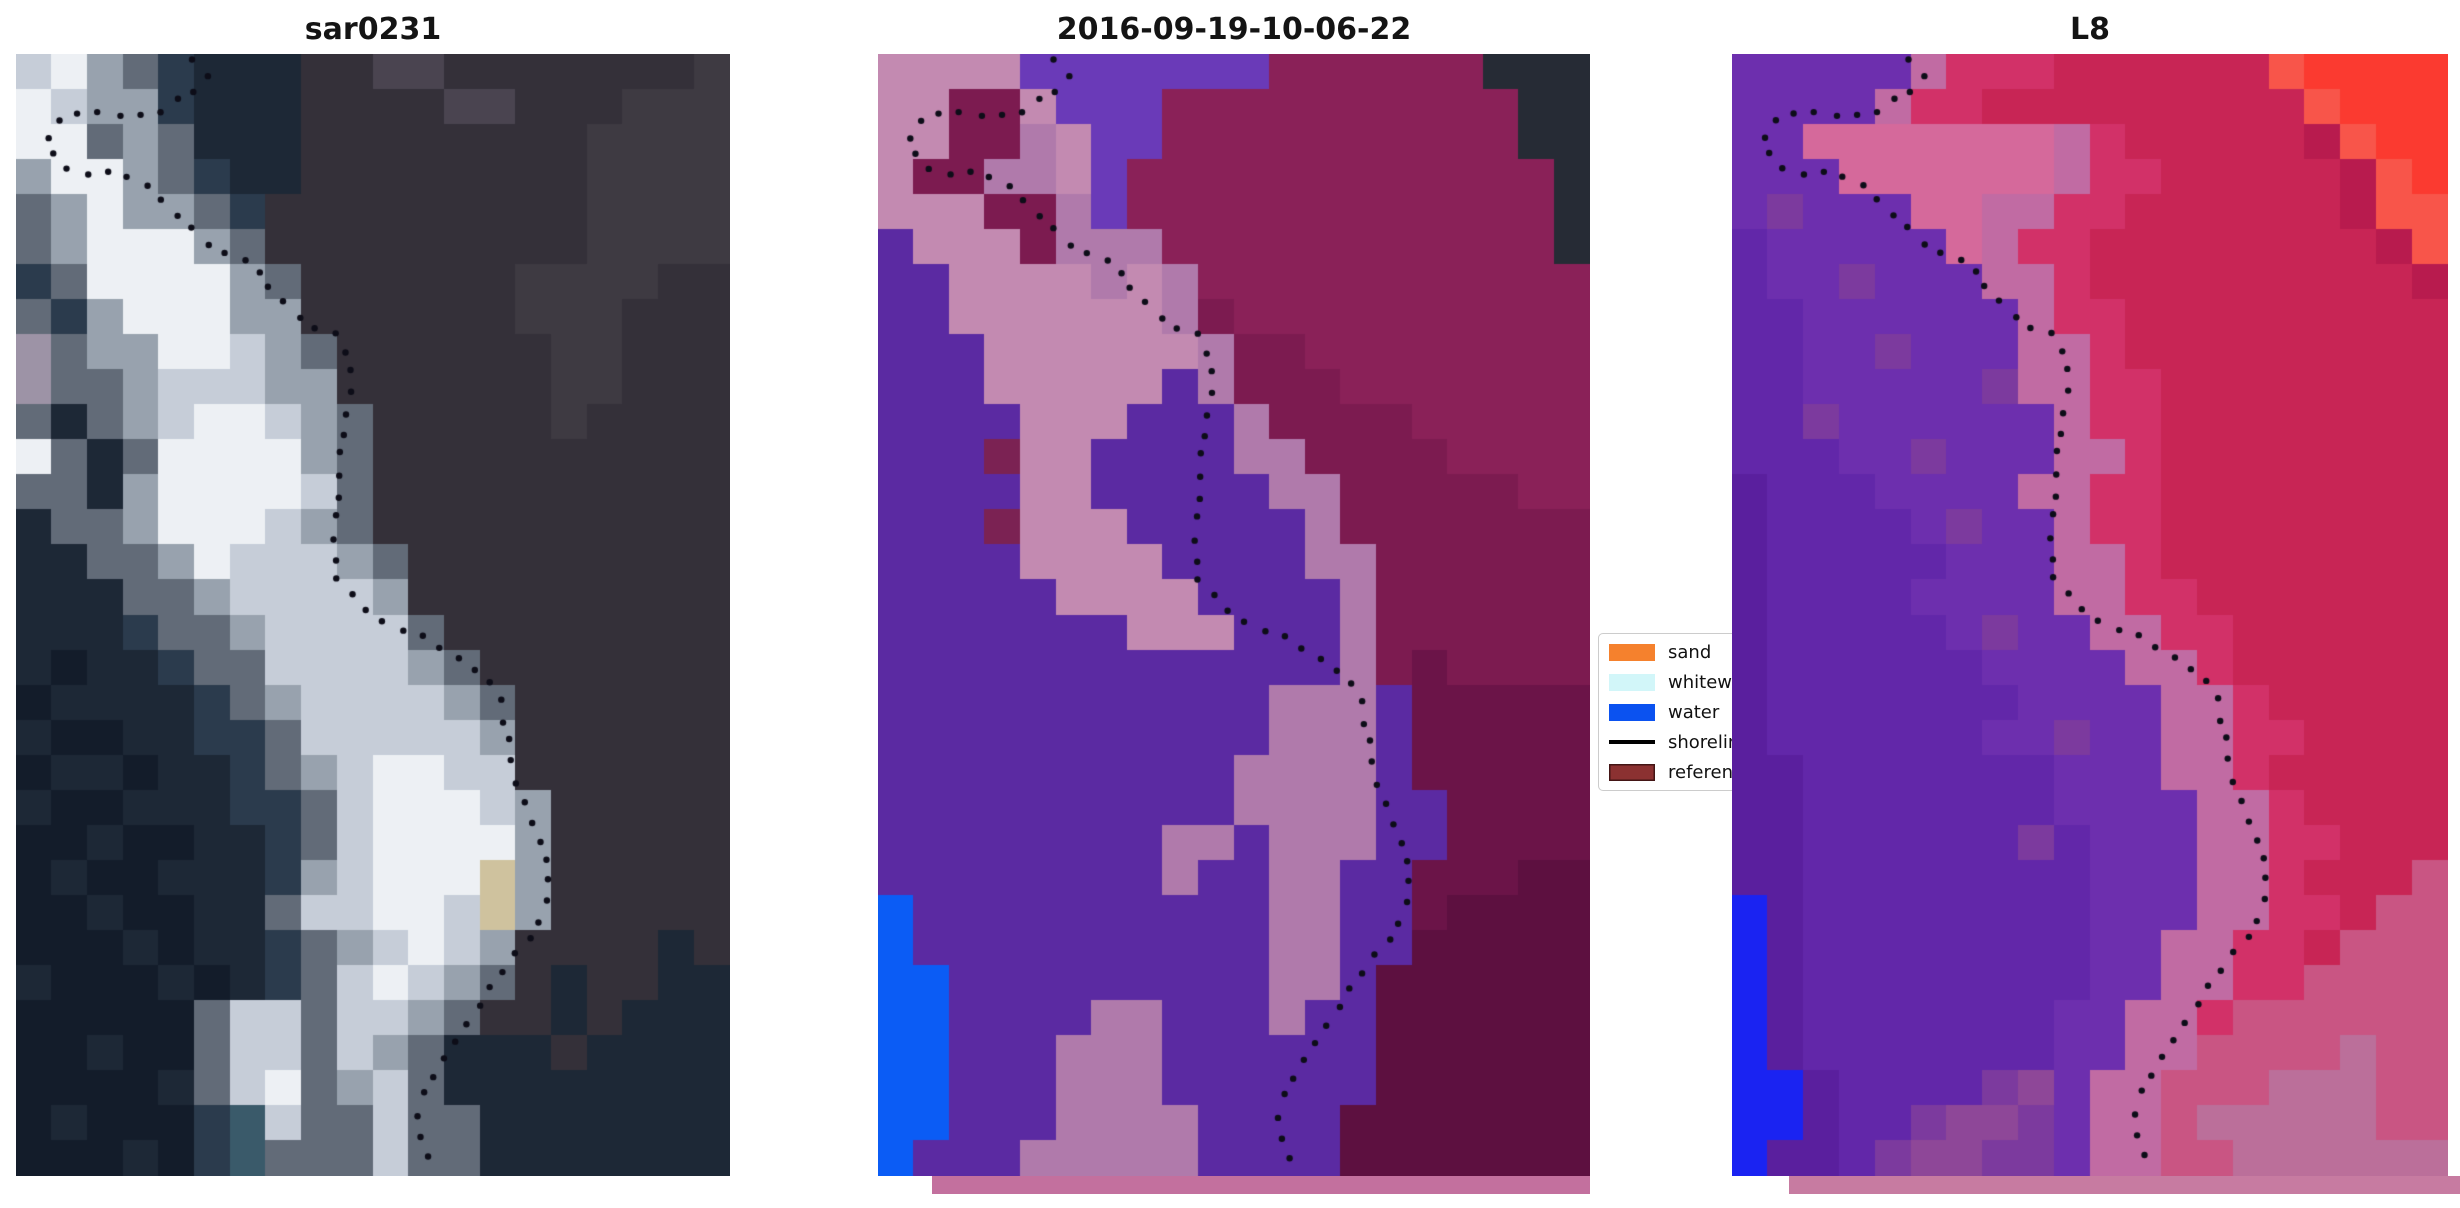 The image size is (2460, 1208). I want to click on legend-label: sand, so click(1690, 652).